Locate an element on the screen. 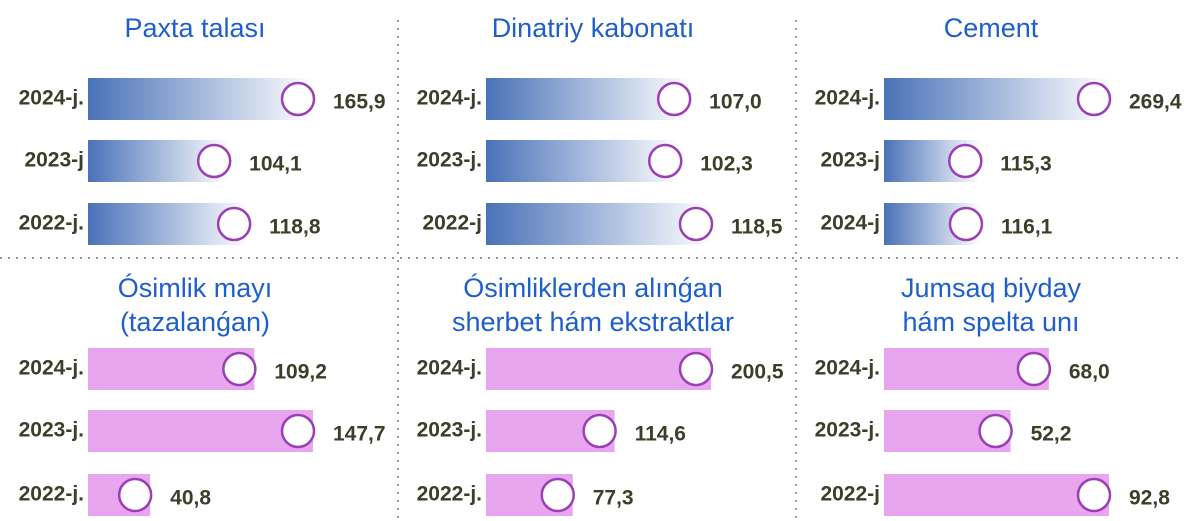 Image resolution: width=1184 pixels, height=521 pixels. value-label: 77,3 is located at coordinates (613, 498).